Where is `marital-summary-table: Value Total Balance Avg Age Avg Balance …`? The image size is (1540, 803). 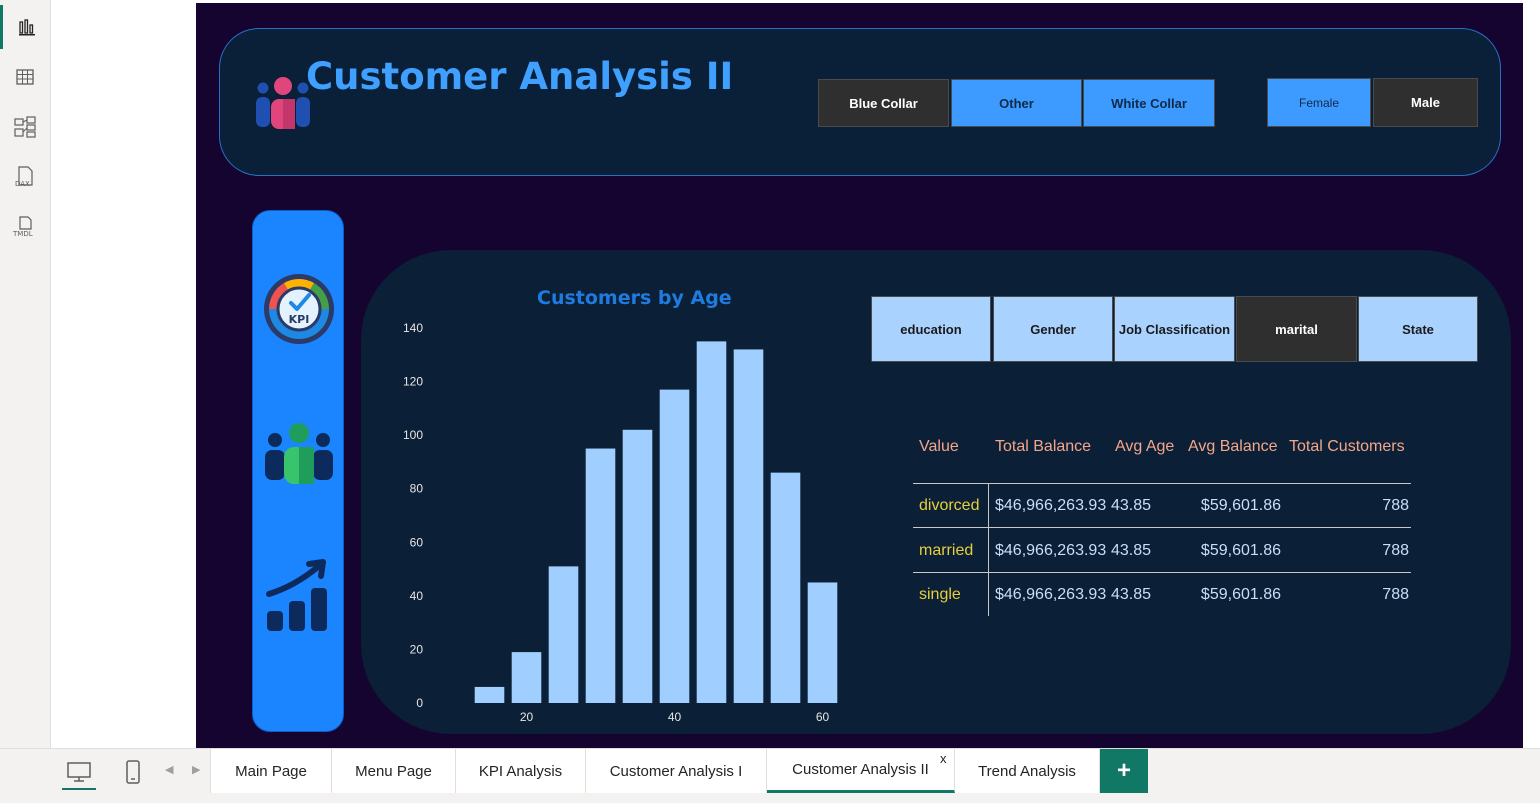 marital-summary-table: Value Total Balance Avg Age Avg Balance … is located at coordinates (1163, 538).